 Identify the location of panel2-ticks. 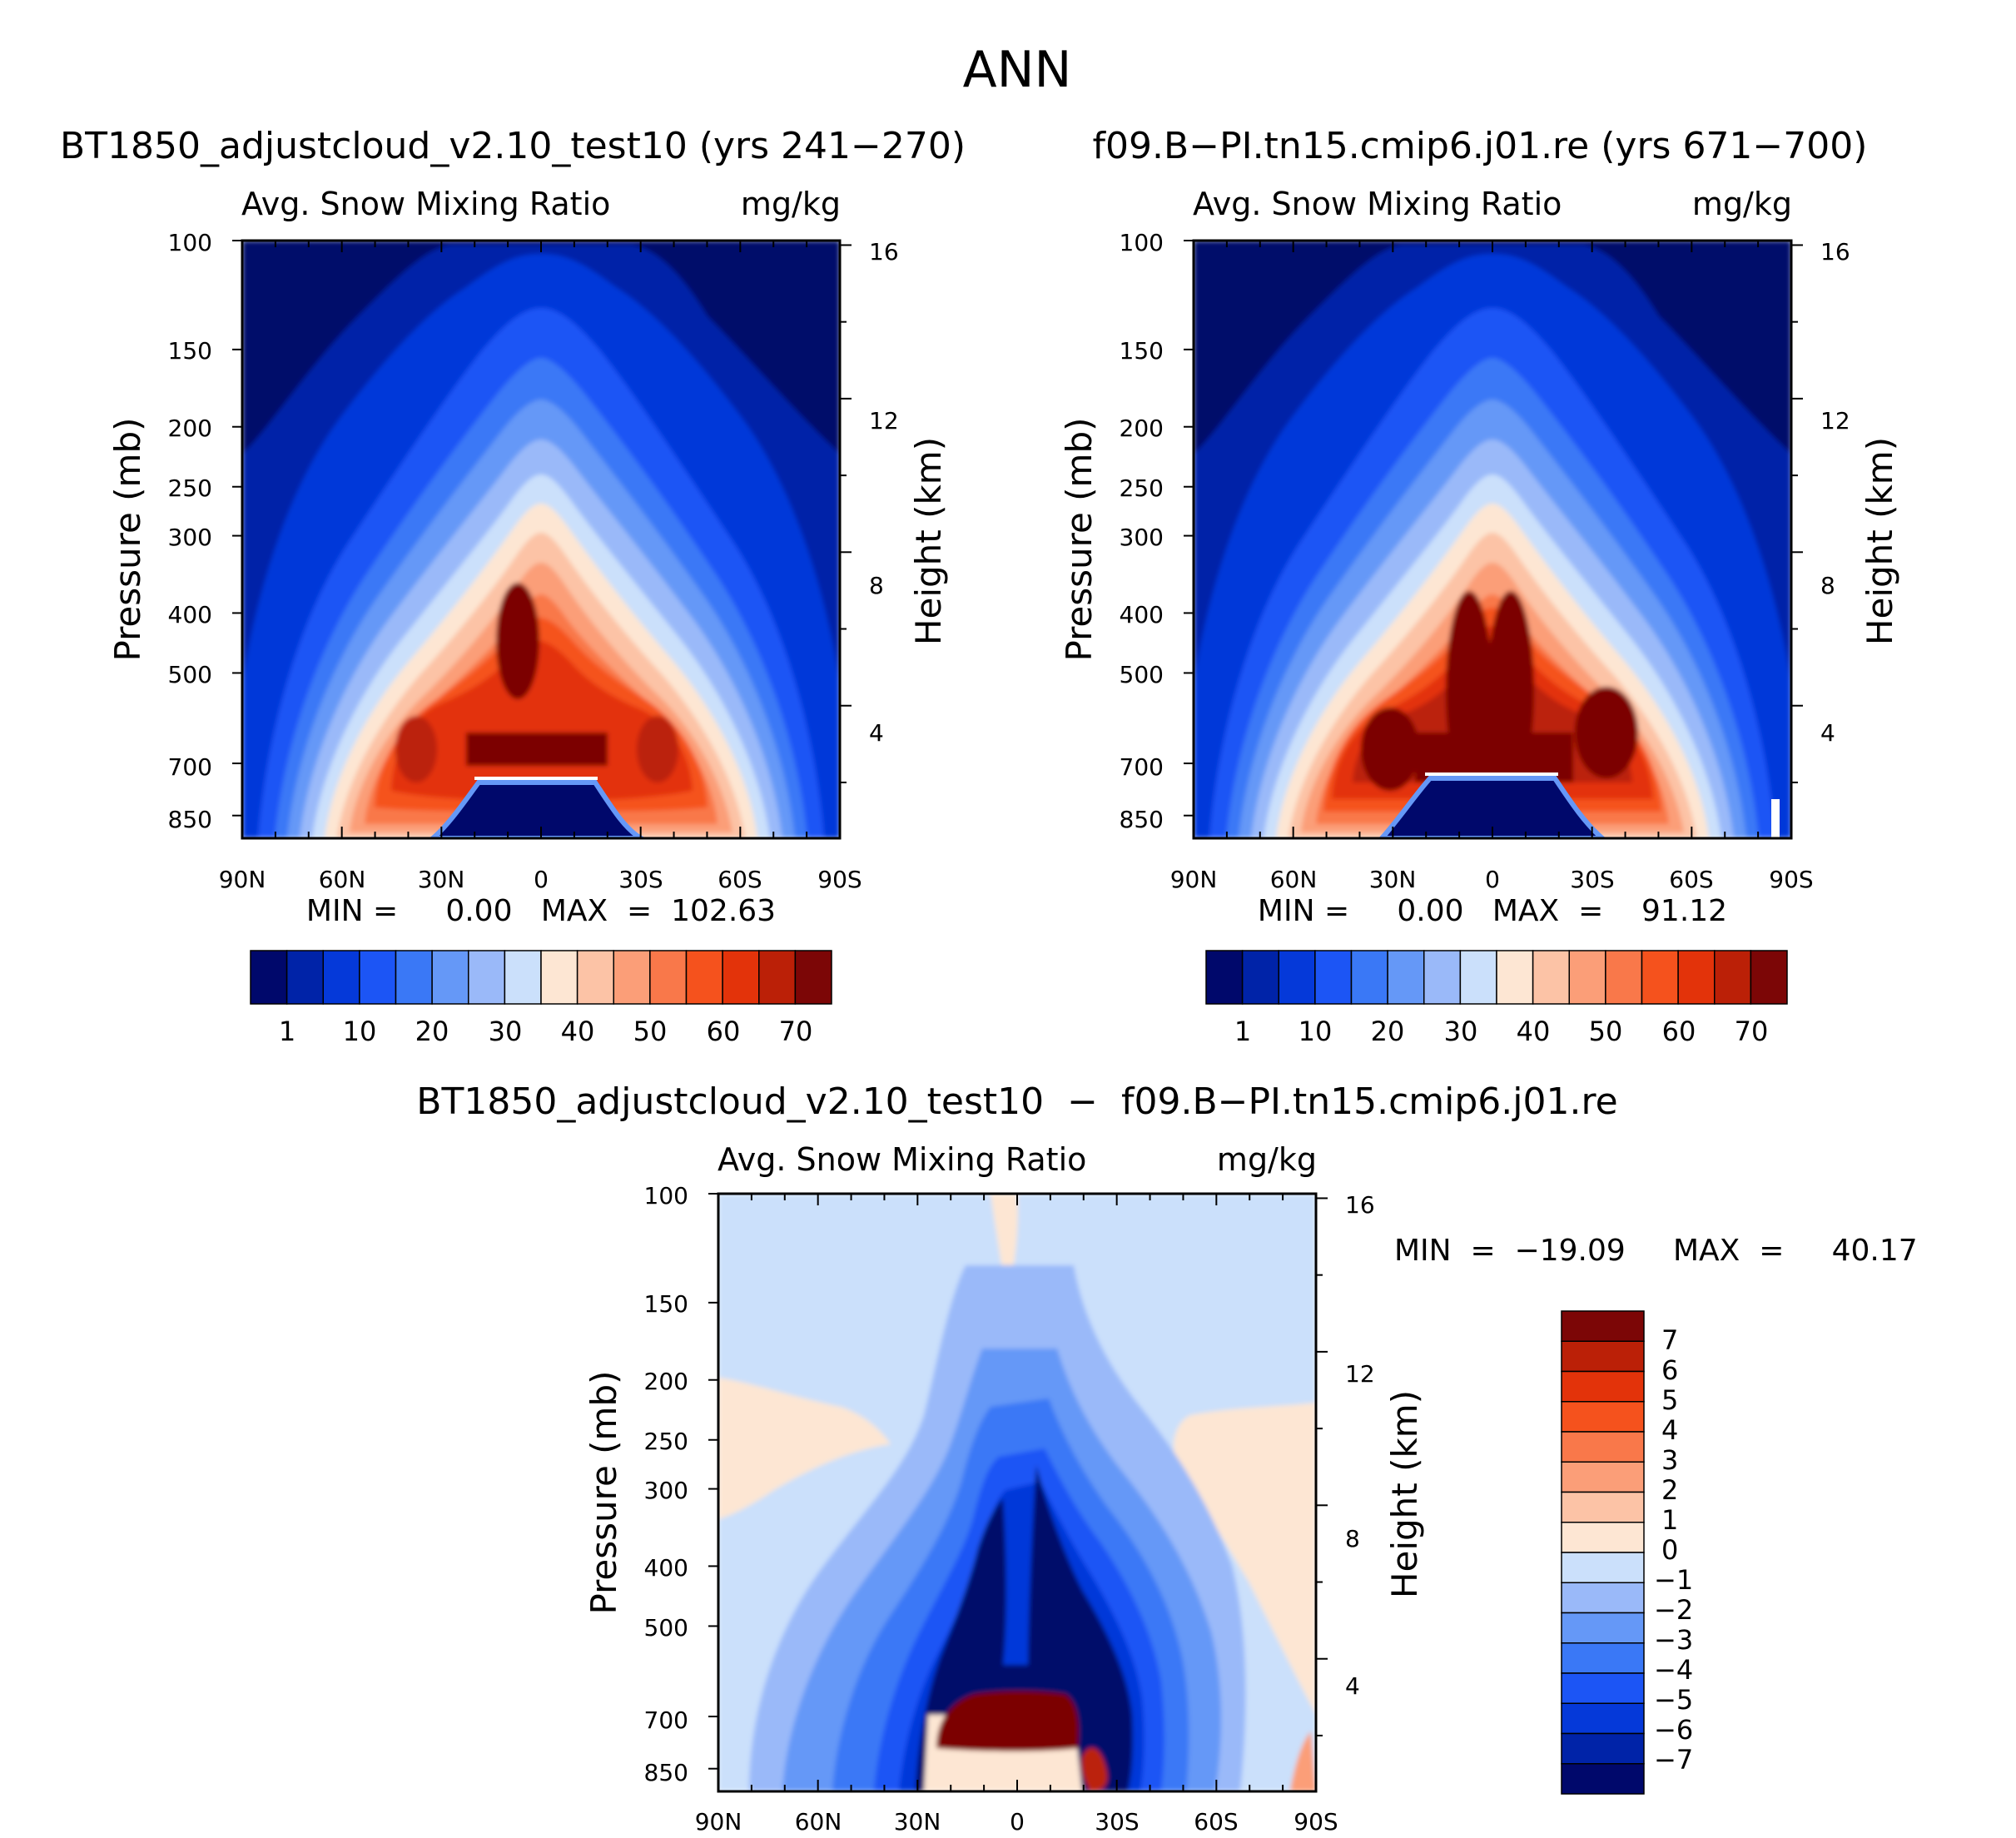
(1493, 539).